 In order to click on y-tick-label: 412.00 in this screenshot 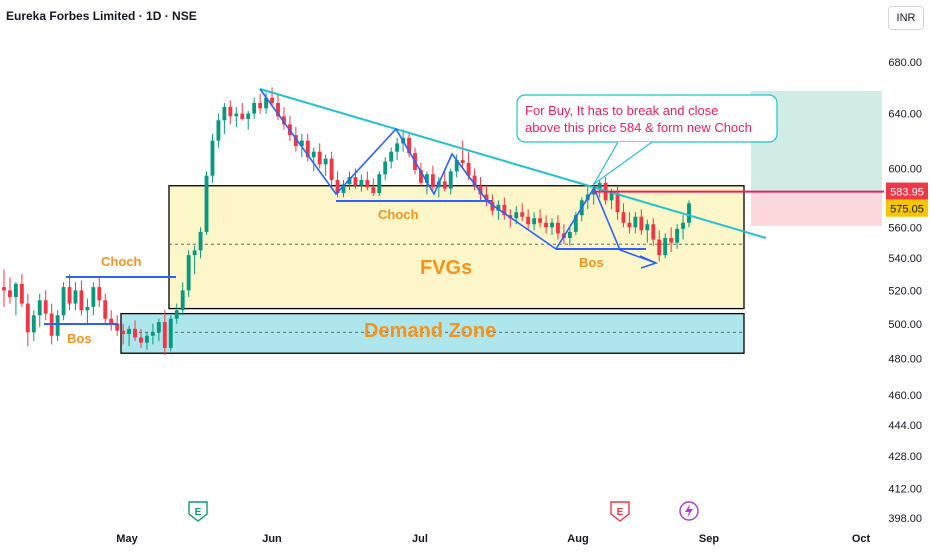, I will do `click(905, 490)`.